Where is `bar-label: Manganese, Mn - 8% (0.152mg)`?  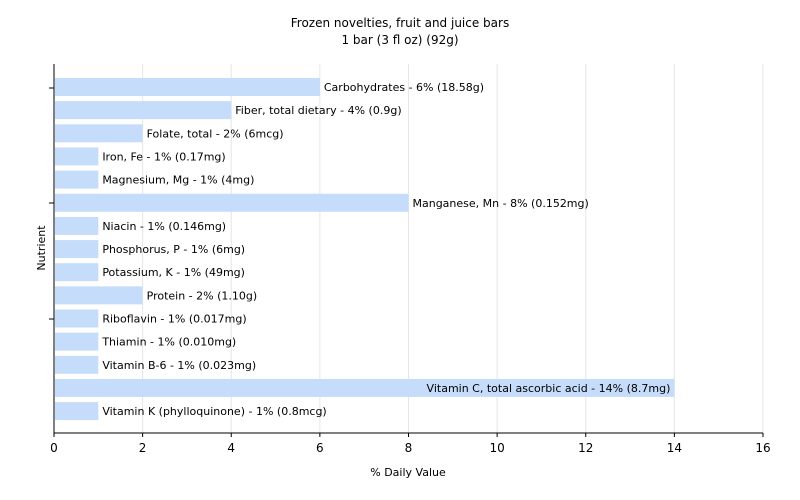 bar-label: Manganese, Mn - 8% (0.152mg) is located at coordinates (501, 203).